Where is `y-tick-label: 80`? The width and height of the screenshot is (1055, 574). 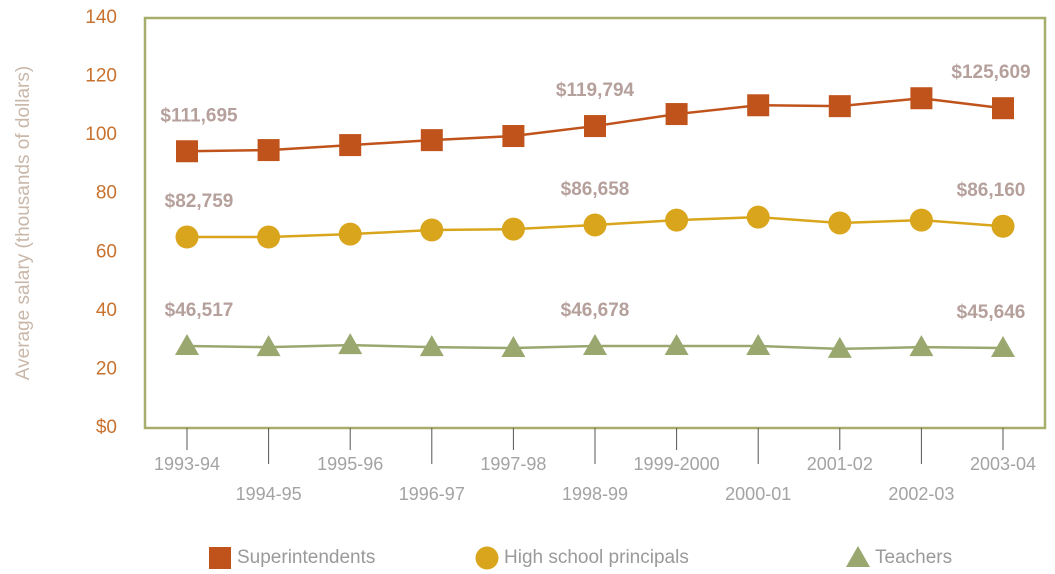
y-tick-label: 80 is located at coordinates (106, 193).